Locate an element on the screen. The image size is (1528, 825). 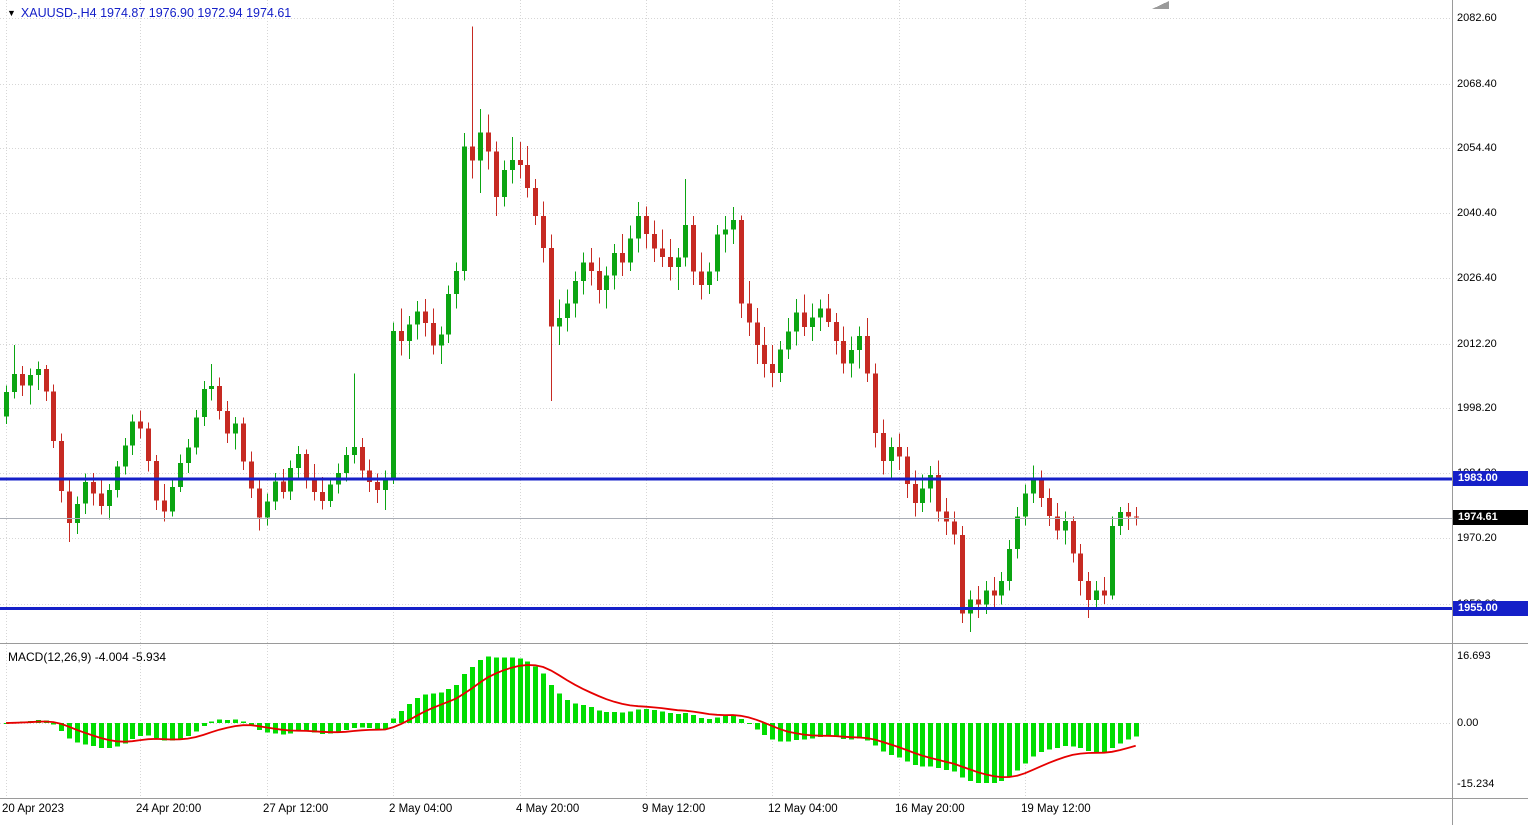
time-axis-label: 16 May 20:00 is located at coordinates (930, 809).